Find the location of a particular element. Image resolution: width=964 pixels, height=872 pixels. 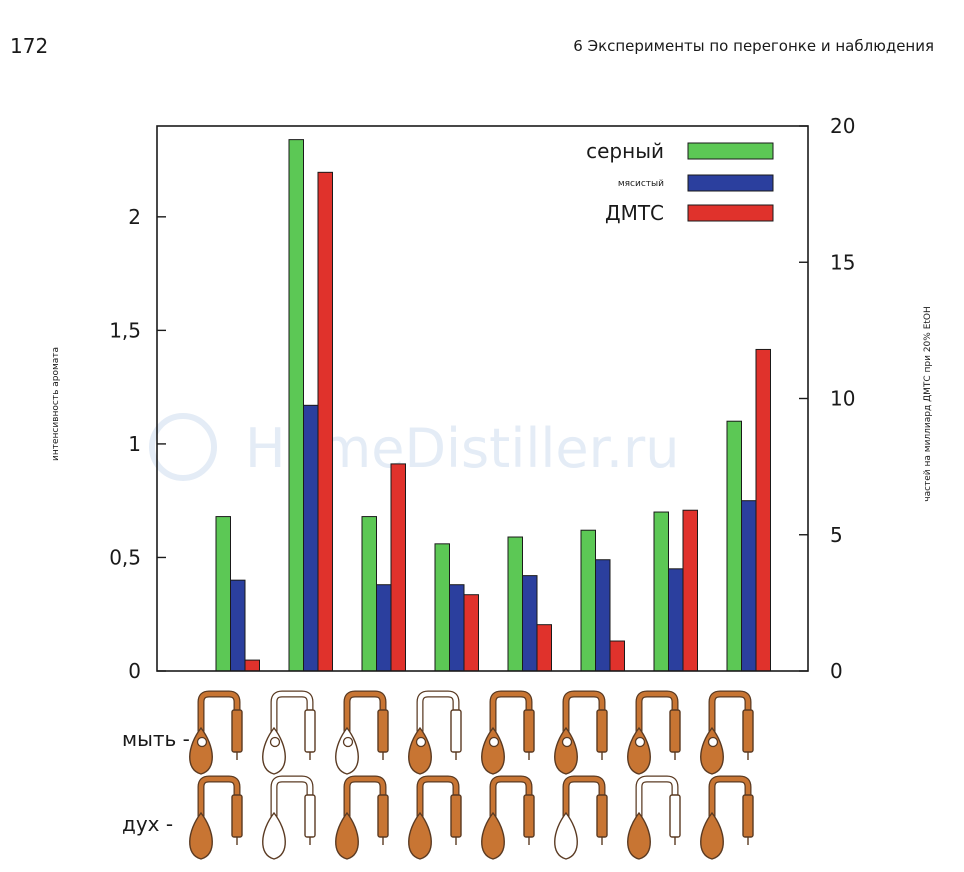

y-right-tick-label: 15 is located at coordinates (842, 262).